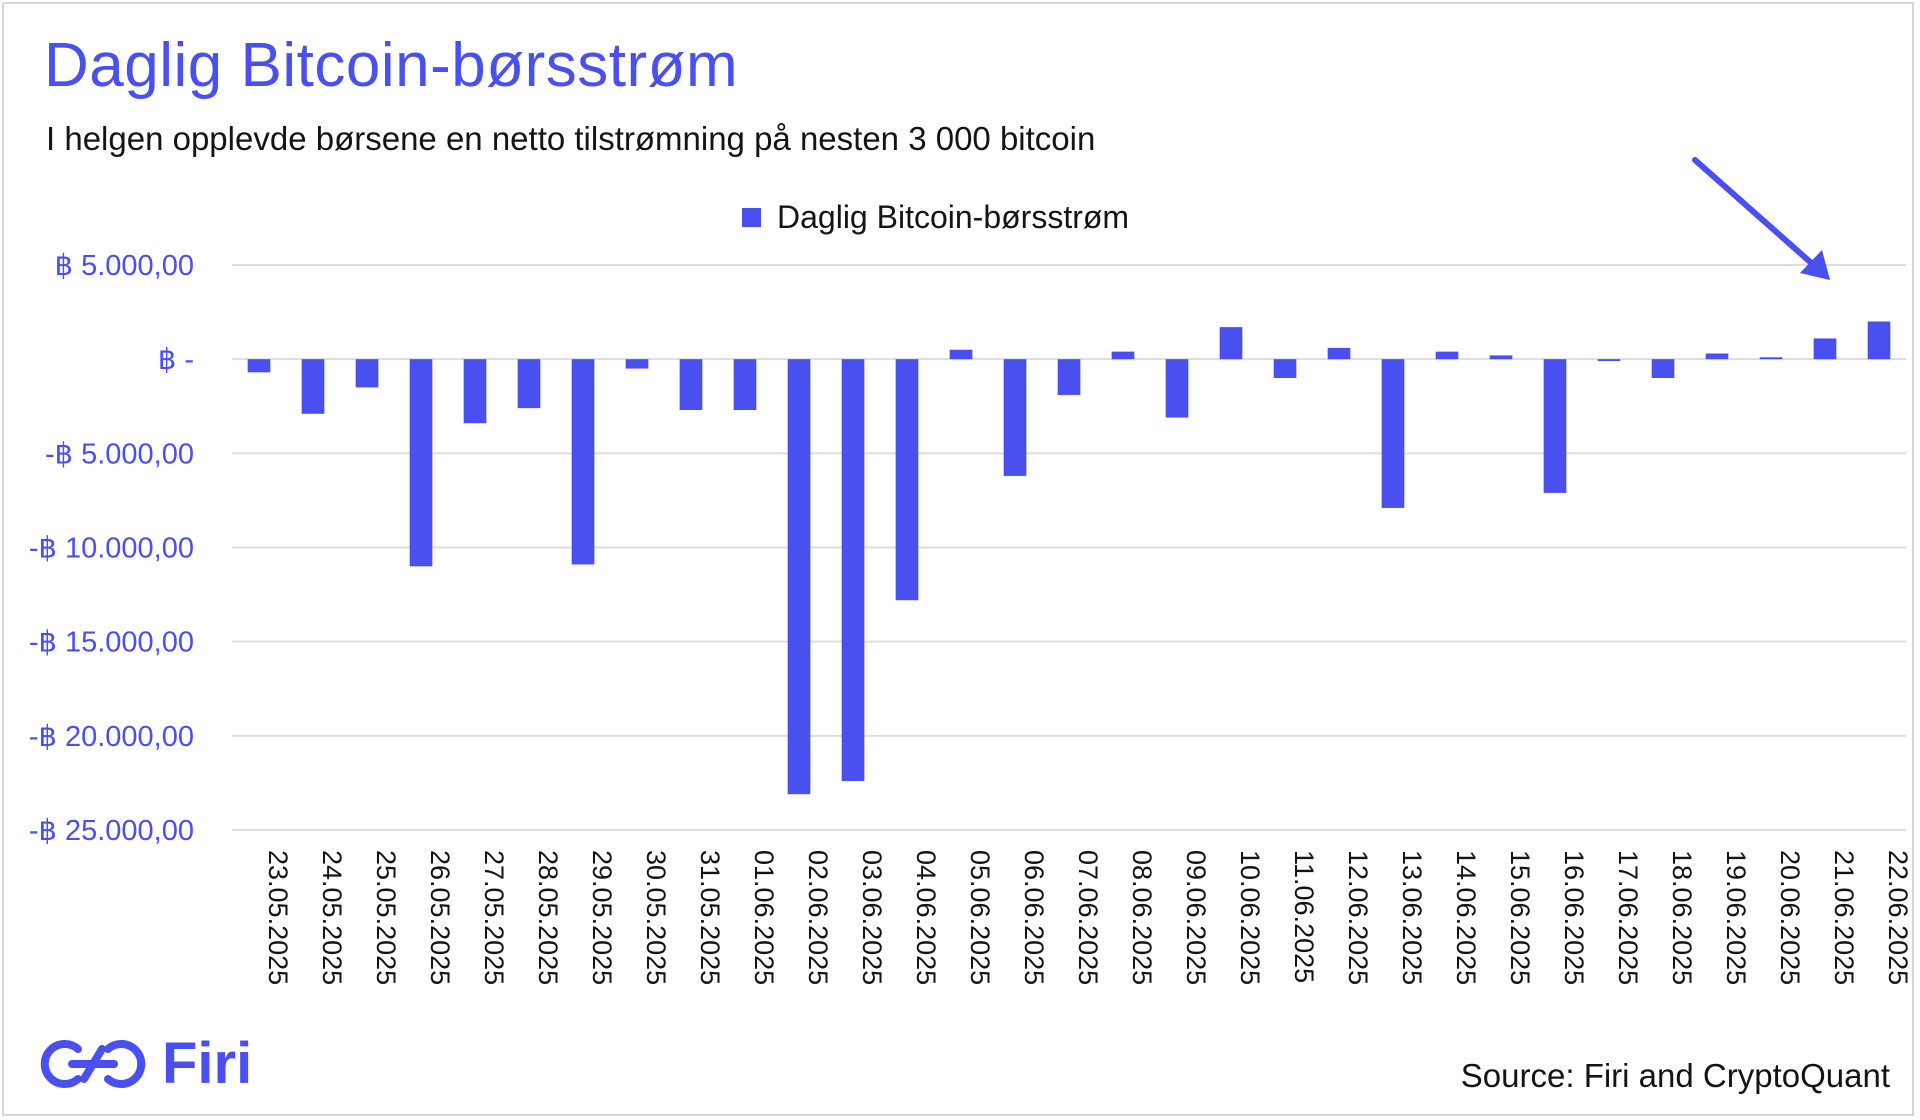 The image size is (1920, 1120). What do you see at coordinates (872, 917) in the screenshot?
I see `x-tick-label: 03.06.2025` at bounding box center [872, 917].